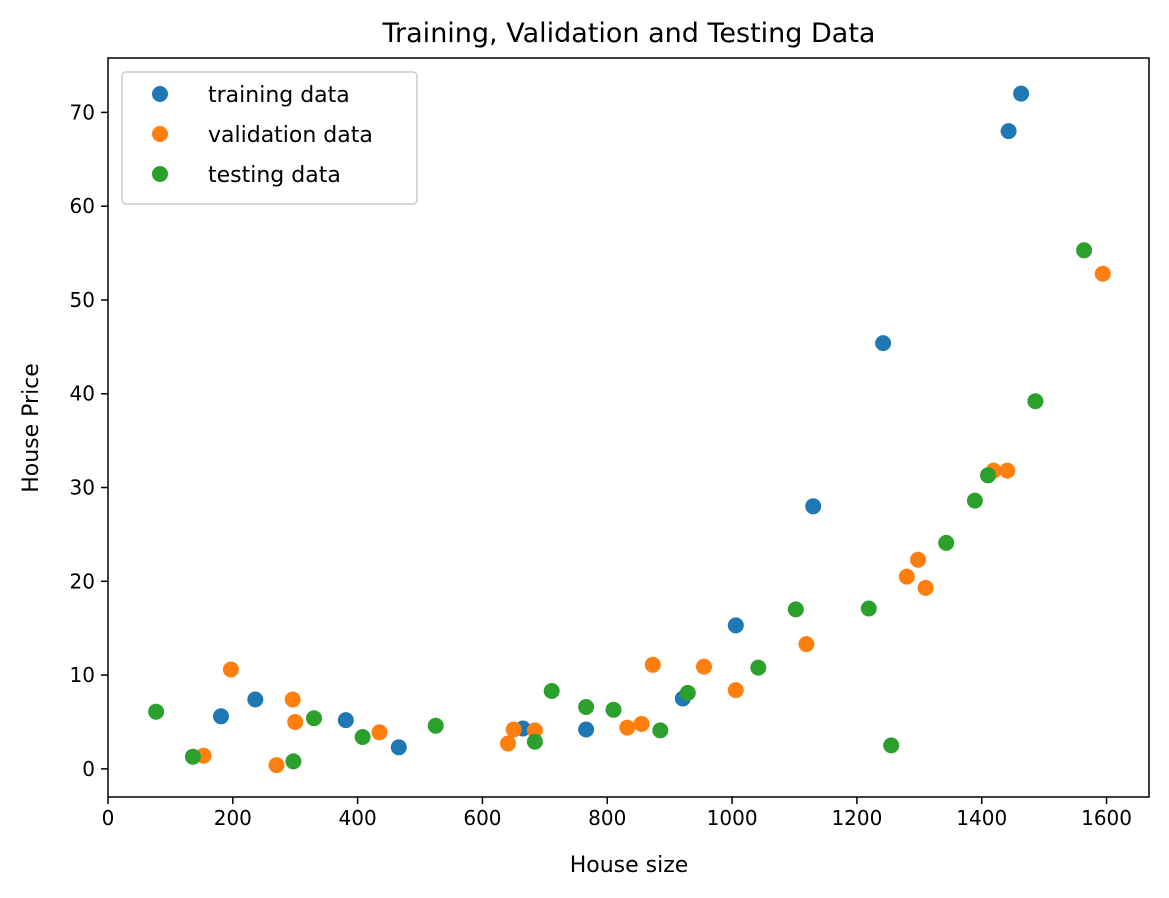 The height and width of the screenshot is (898, 1169). Describe the element at coordinates (279, 95) in the screenshot. I see `legend-label-training-data: training data` at that location.